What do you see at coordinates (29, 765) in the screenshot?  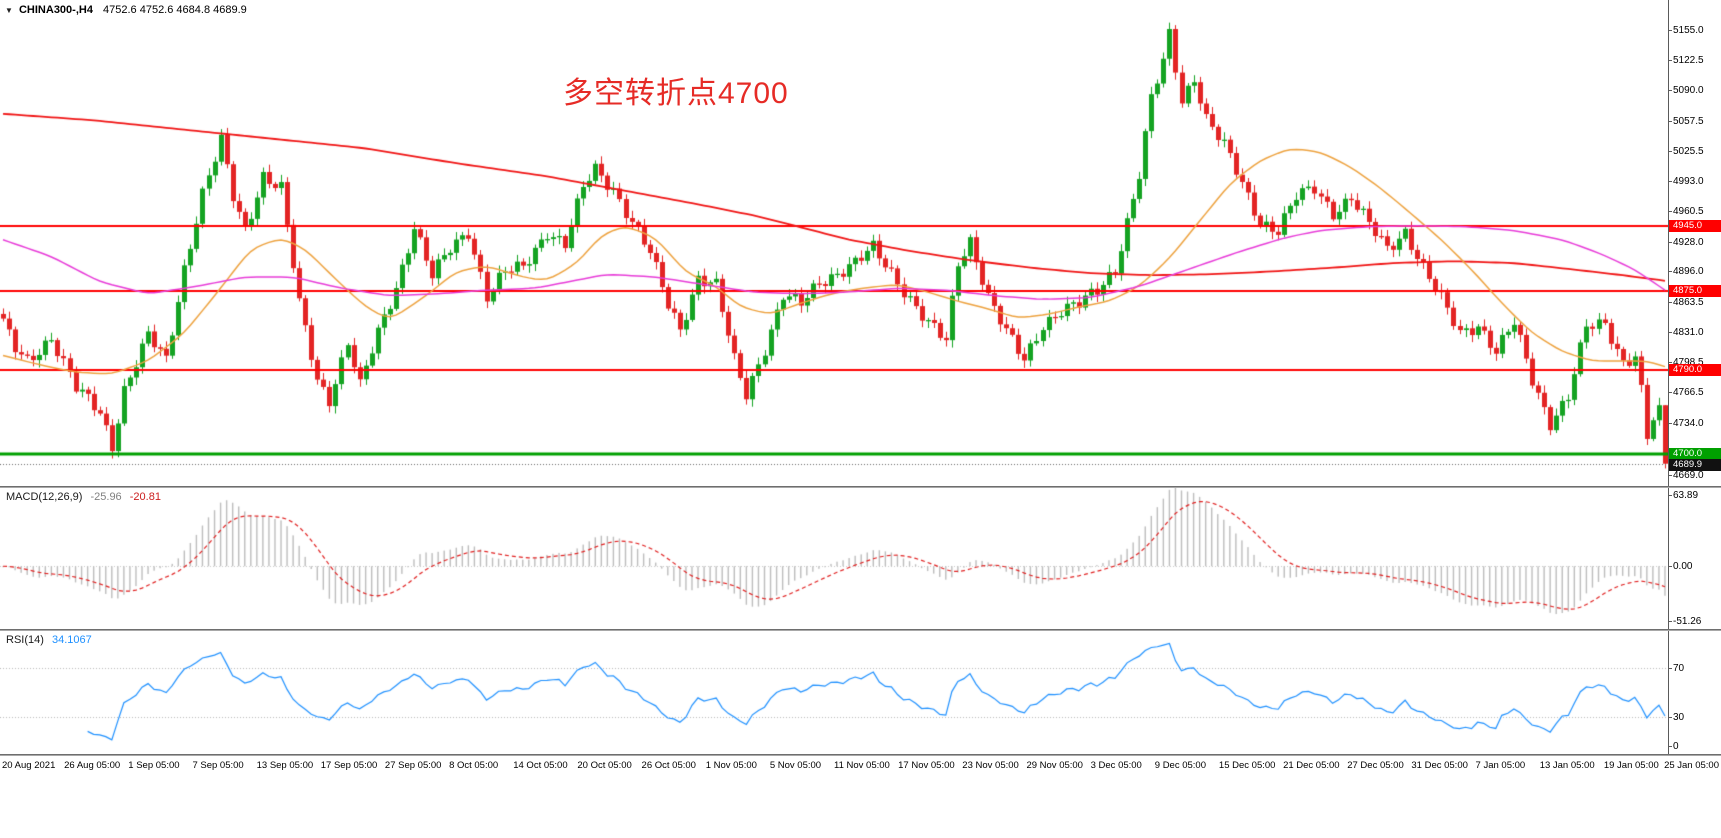 I see `date-label: 20 Aug 2021` at bounding box center [29, 765].